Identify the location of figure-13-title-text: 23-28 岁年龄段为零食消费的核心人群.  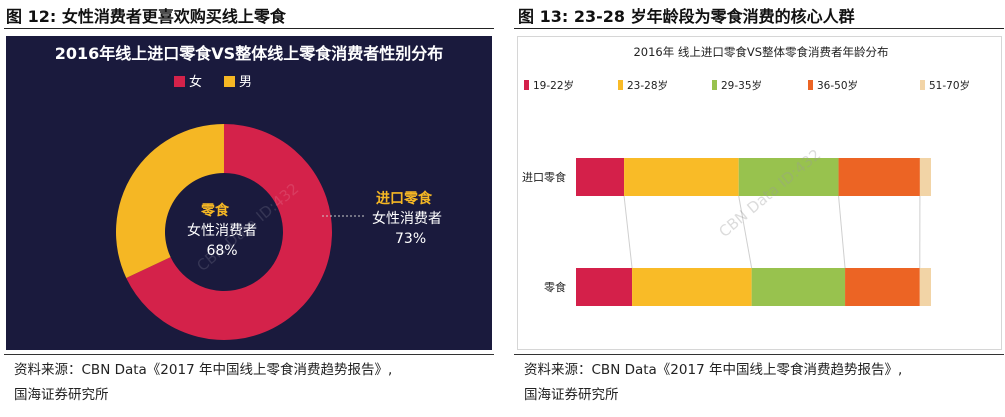
(714, 16).